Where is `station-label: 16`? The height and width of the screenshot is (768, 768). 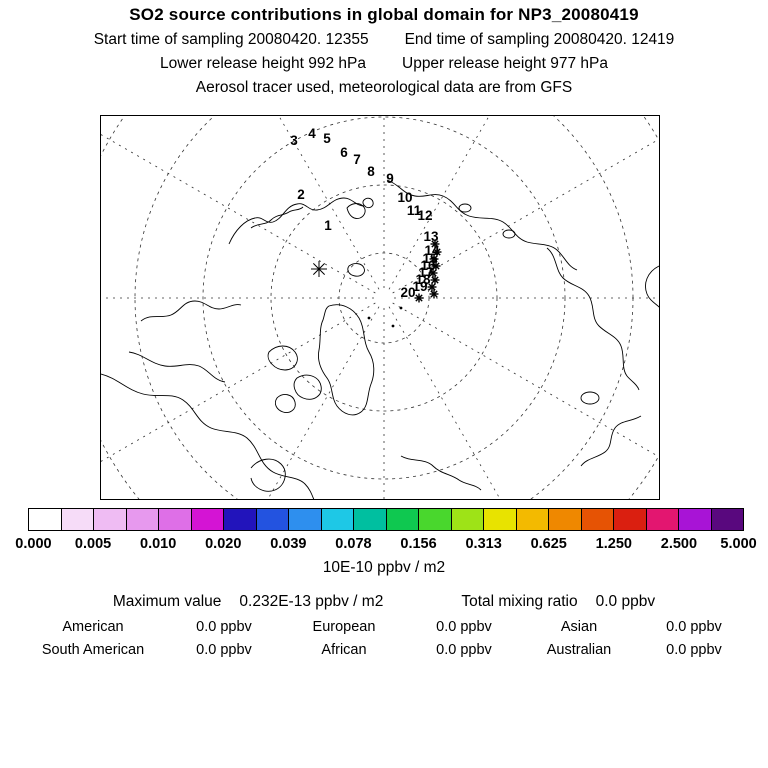
station-label: 16 is located at coordinates (428, 265).